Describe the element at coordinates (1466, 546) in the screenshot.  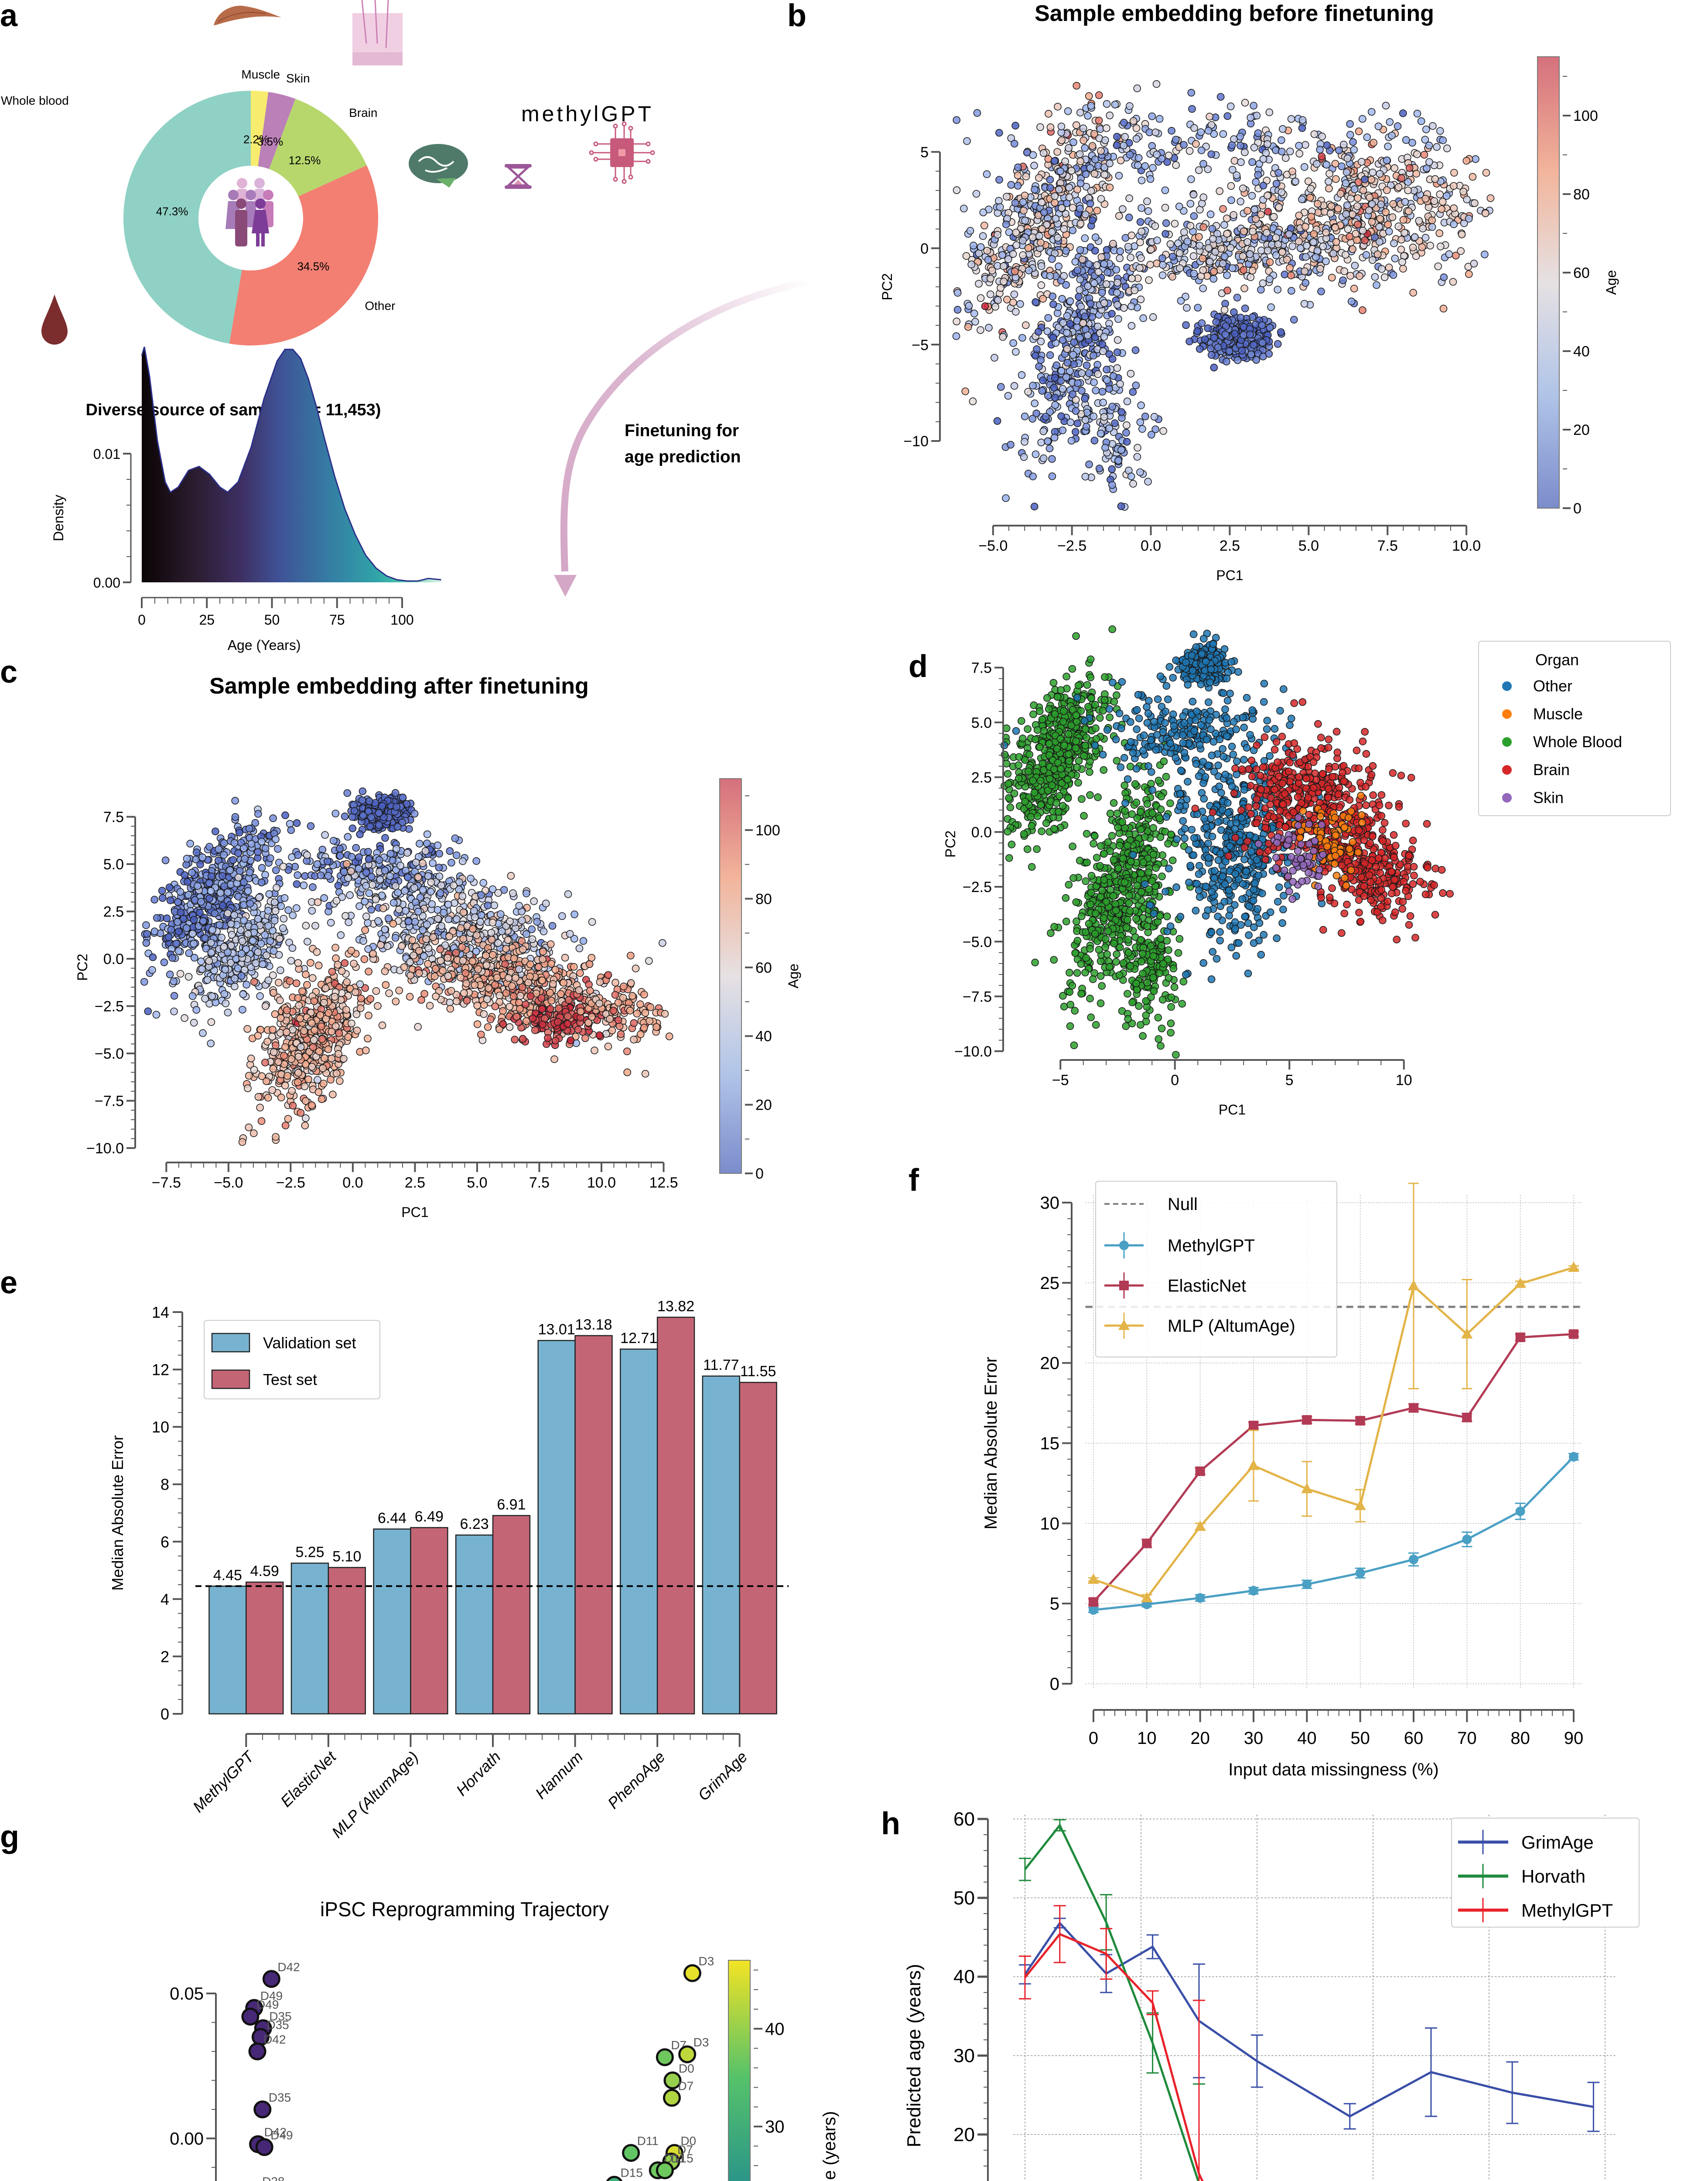
I see `x-tick-label: 10.0` at that location.